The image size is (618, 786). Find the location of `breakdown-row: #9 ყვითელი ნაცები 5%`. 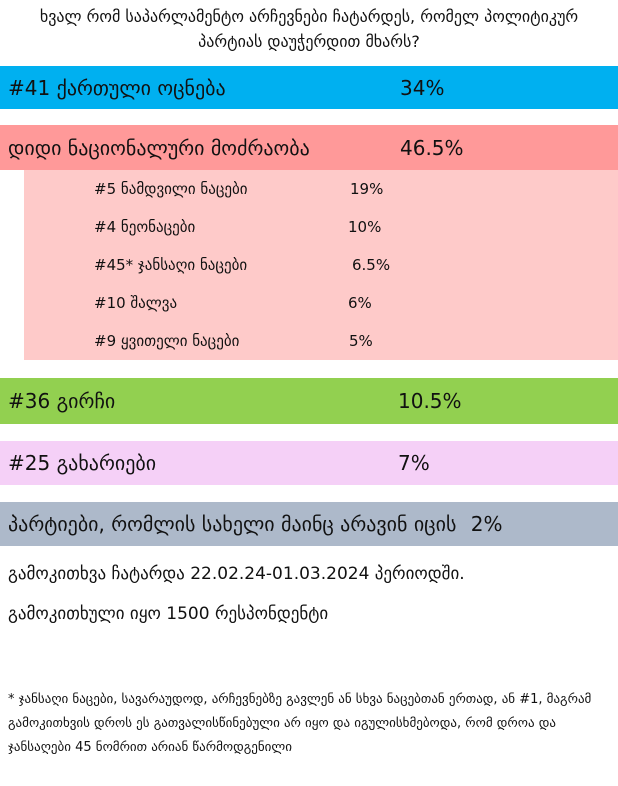

breakdown-row: #9 ყვითელი ნაცები 5% is located at coordinates (321, 341).